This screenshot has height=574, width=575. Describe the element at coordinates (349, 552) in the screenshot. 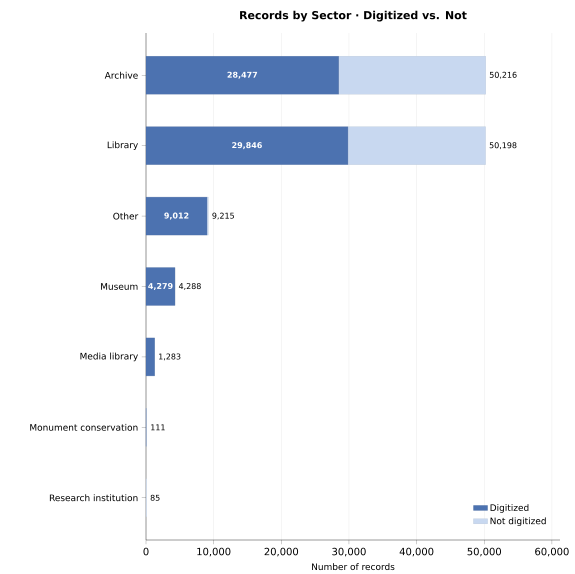

I see `x-tick-label: 30,000` at that location.